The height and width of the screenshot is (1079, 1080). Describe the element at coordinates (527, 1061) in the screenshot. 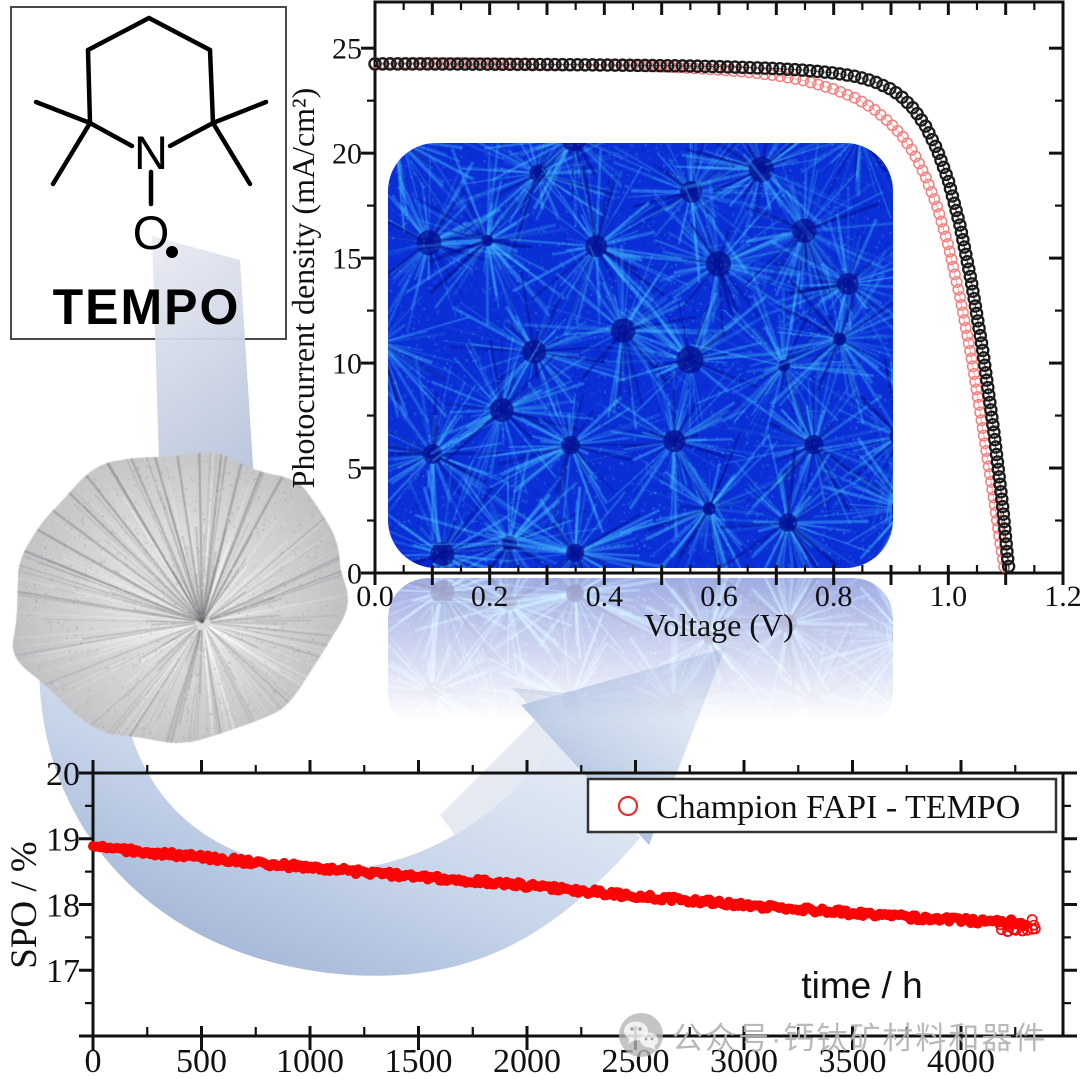

I see `spo_stability-x-tick-label: 2000` at that location.